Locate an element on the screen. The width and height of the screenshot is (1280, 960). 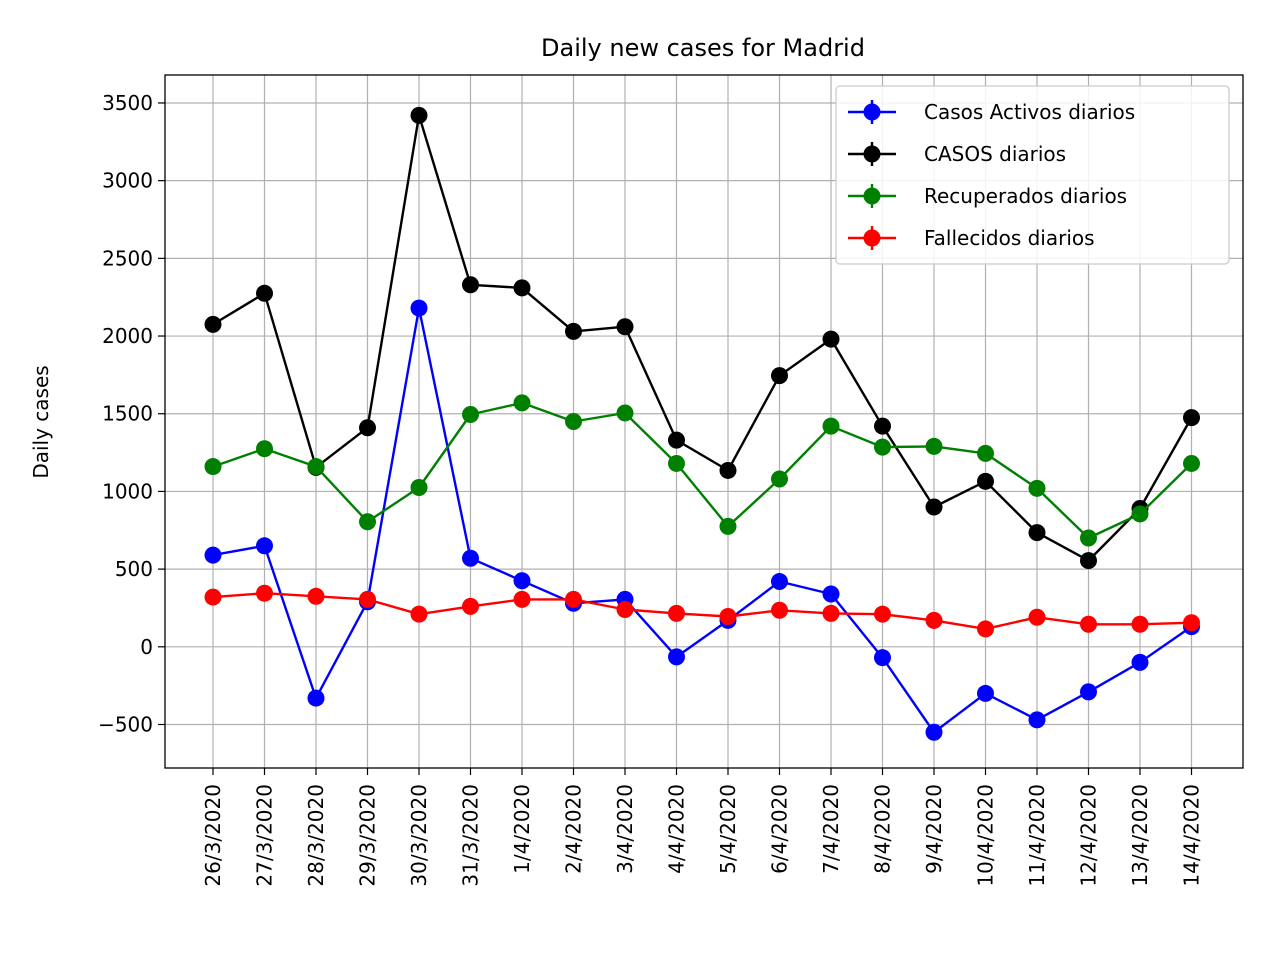
legend-item: Recuperados diarios is located at coordinates (987, 196).